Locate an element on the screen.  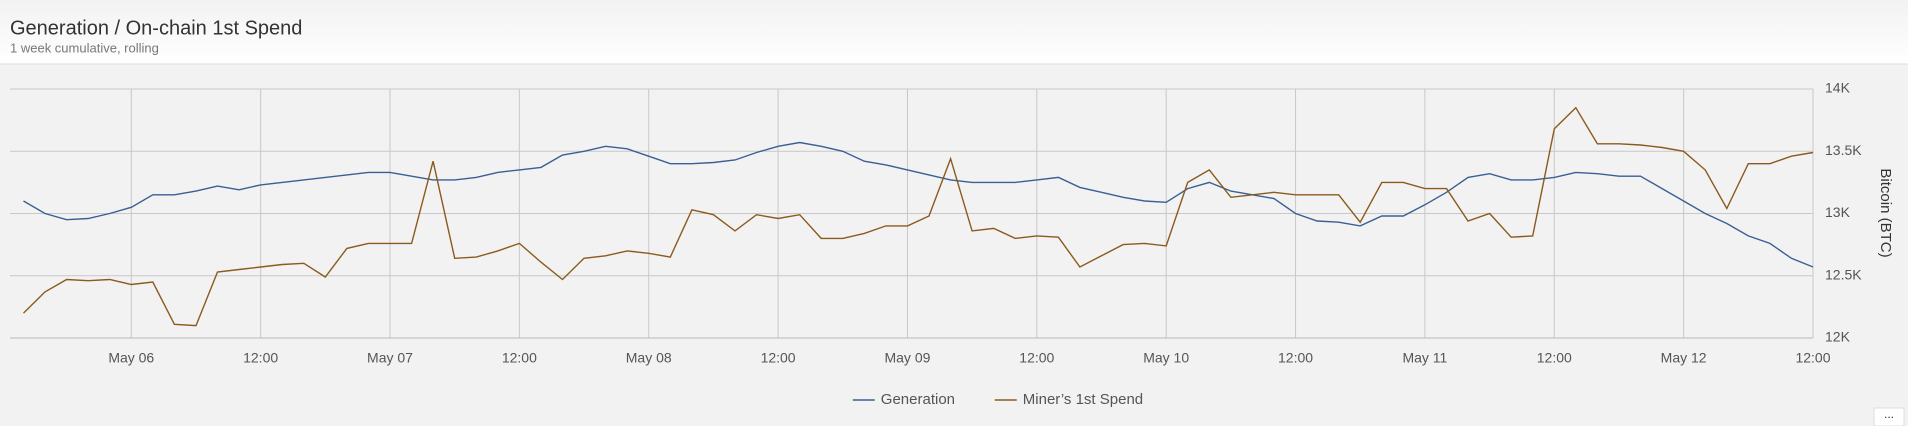
x-tick-label: May 10 is located at coordinates (1166, 358).